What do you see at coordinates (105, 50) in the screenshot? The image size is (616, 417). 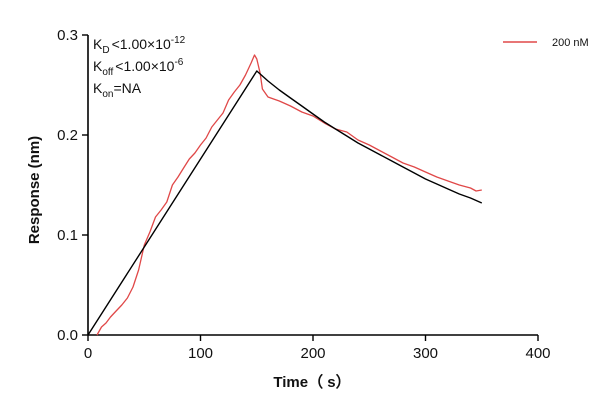 I see `kd-sub: D` at bounding box center [105, 50].